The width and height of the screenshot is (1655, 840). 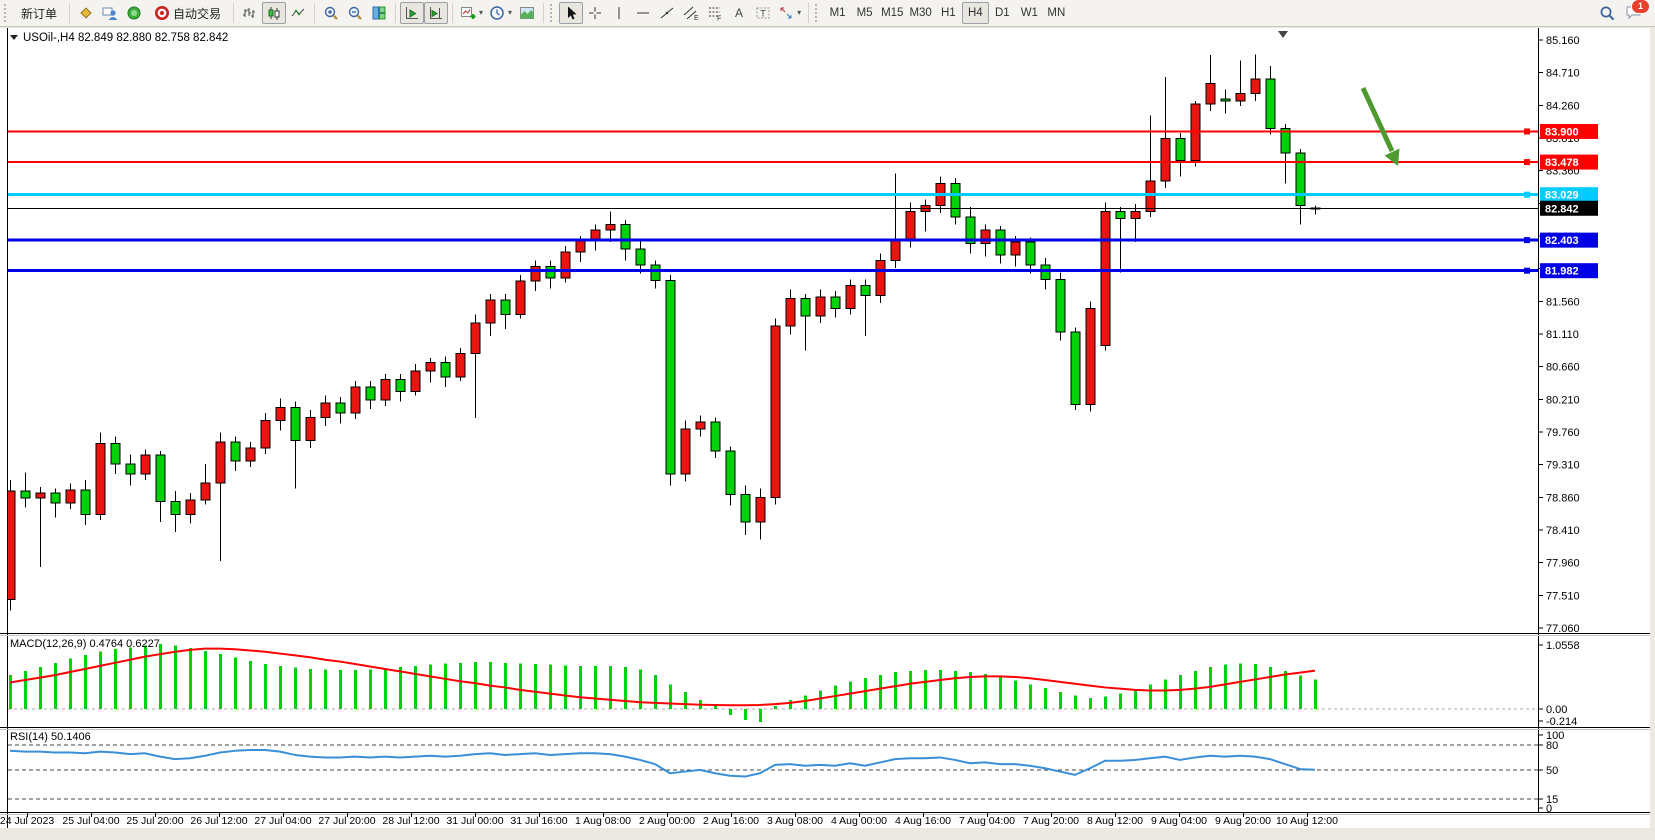 I want to click on zoom-in-button, so click(x=331, y=13).